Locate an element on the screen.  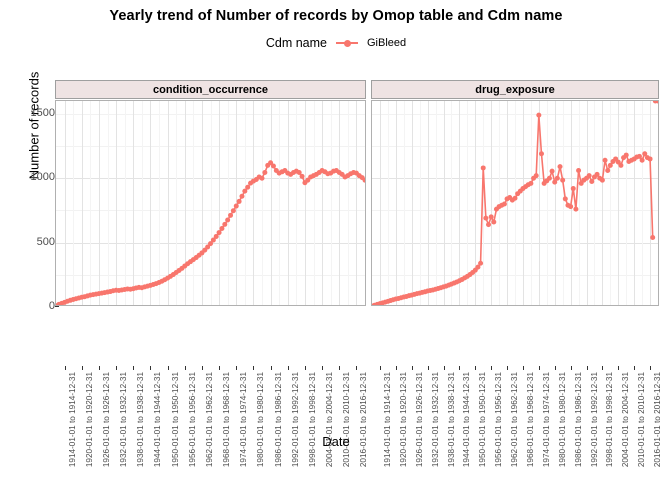
x-axis-tick-label: 1926-01-01 to 1926-12-31 is located at coordinates (419, 420).